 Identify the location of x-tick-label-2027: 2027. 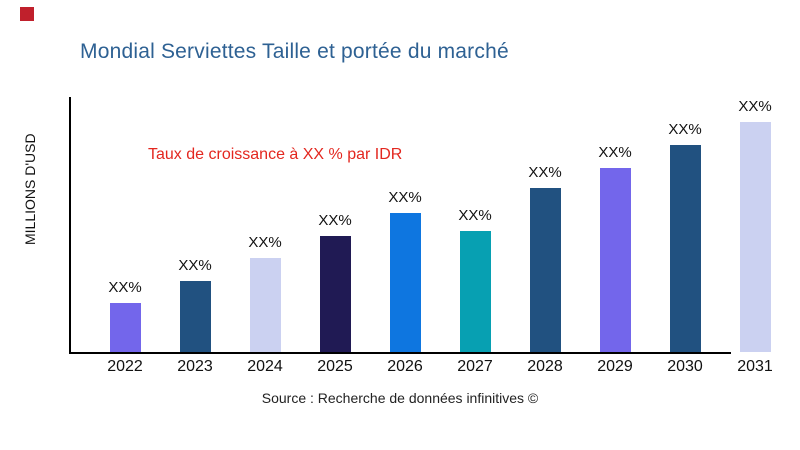
(475, 366).